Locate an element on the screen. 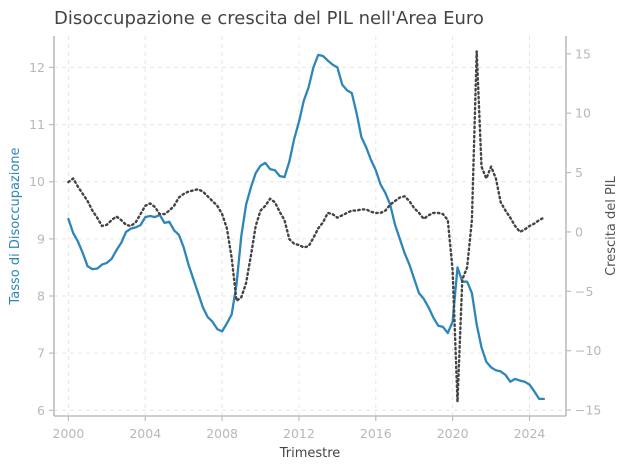  x-tick-label: 2008 is located at coordinates (222, 433).